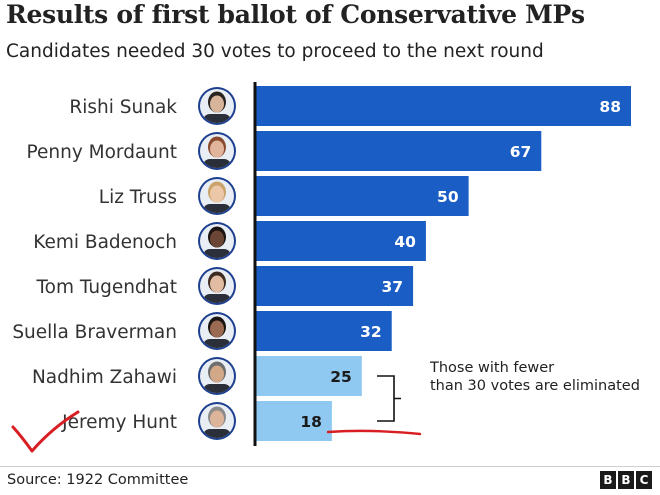  What do you see at coordinates (101, 152) in the screenshot?
I see `category-label: Penny Mordaunt` at bounding box center [101, 152].